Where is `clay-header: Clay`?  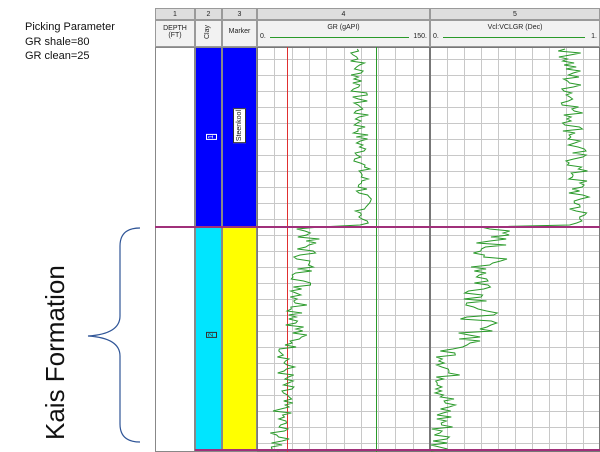
clay-header: Clay is located at coordinates (208, 33).